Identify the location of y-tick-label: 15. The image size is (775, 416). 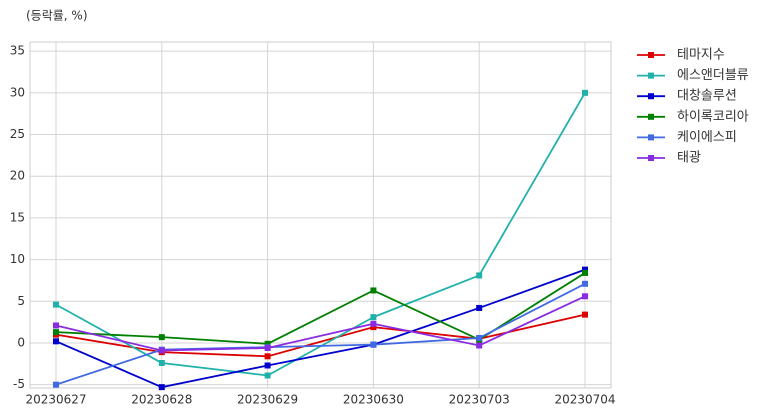
(17, 217).